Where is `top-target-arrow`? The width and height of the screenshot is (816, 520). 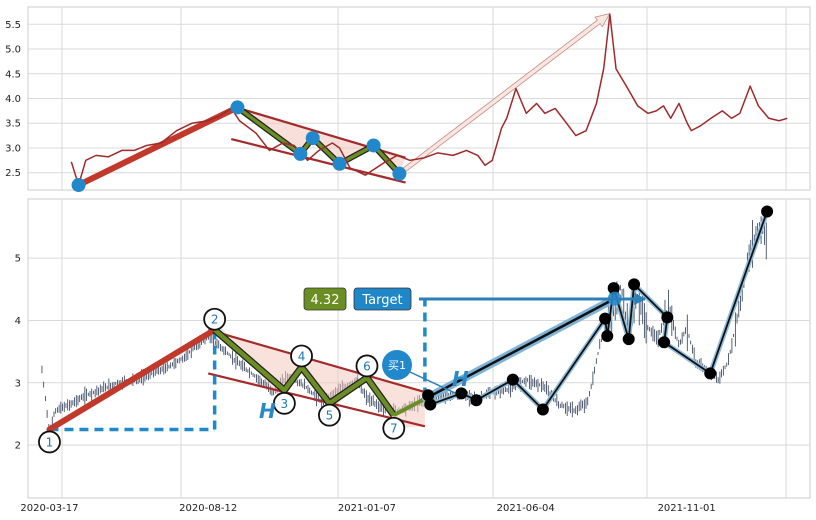 top-target-arrow is located at coordinates (504, 94).